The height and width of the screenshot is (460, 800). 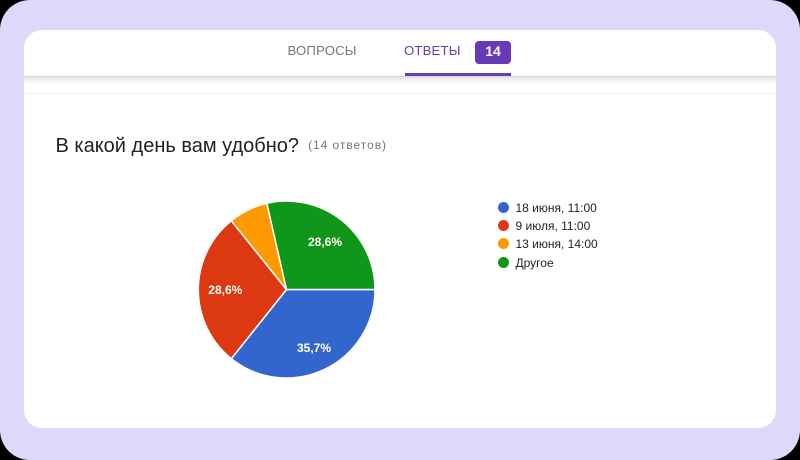 What do you see at coordinates (314, 348) in the screenshot?
I see `svg-text: 35,7%` at bounding box center [314, 348].